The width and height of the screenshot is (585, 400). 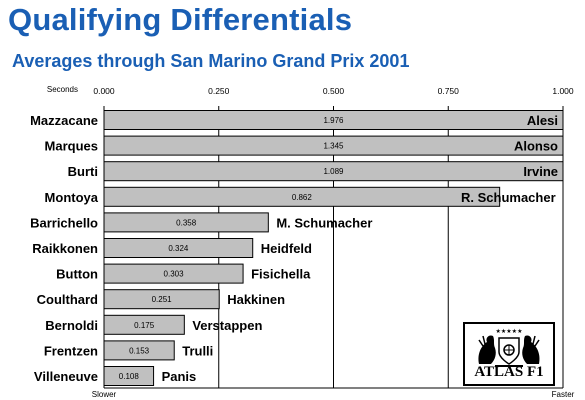 I want to click on bar-value-label: 0.303, so click(x=174, y=274).